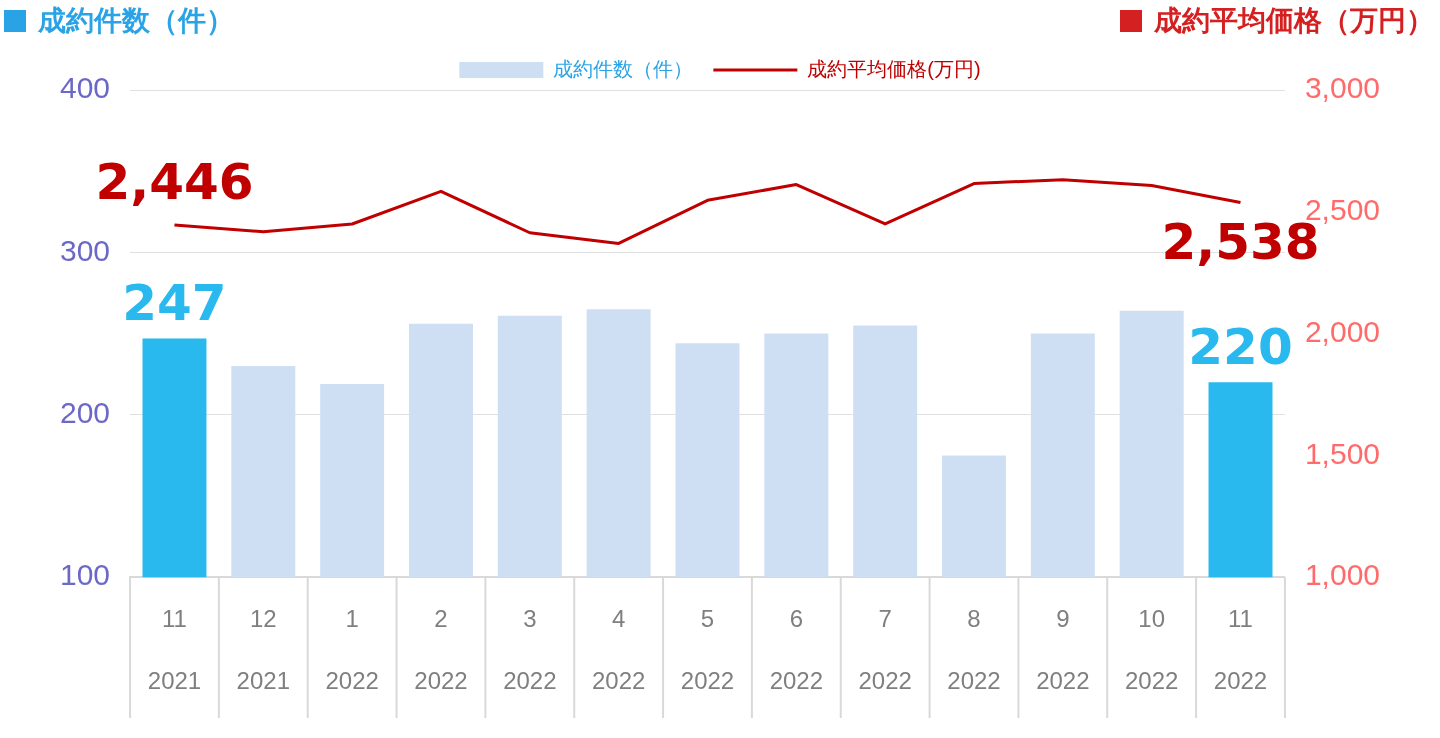 The height and width of the screenshot is (738, 1440). I want to click on category-label: 2 2022, so click(441, 650).